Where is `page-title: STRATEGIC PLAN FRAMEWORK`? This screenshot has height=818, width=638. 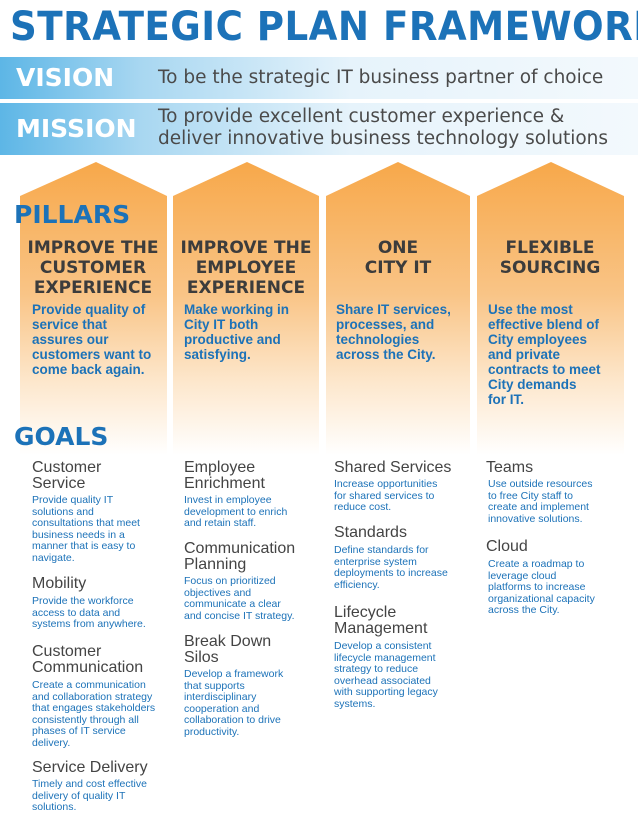 page-title: STRATEGIC PLAN FRAMEWORK is located at coordinates (324, 27).